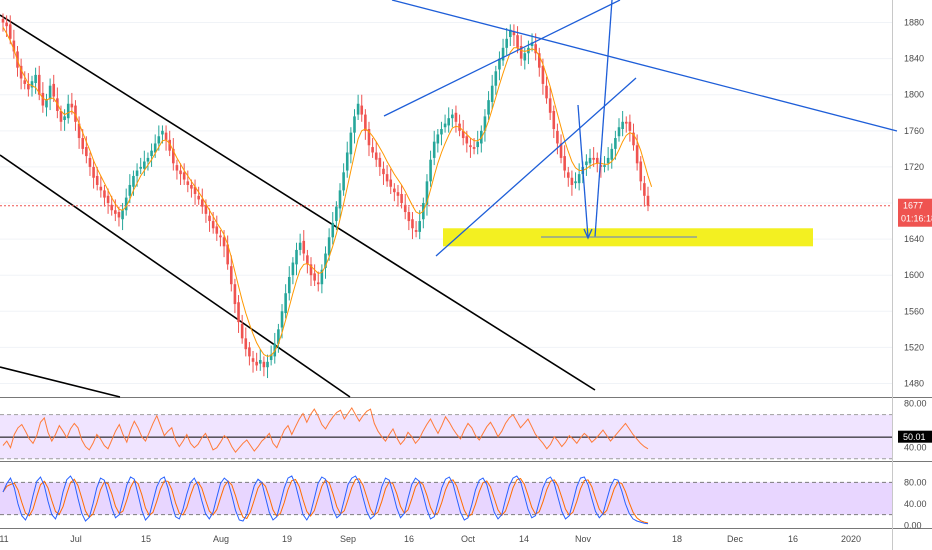 The height and width of the screenshot is (550, 932). I want to click on last-price-value: 1677, so click(913, 206).